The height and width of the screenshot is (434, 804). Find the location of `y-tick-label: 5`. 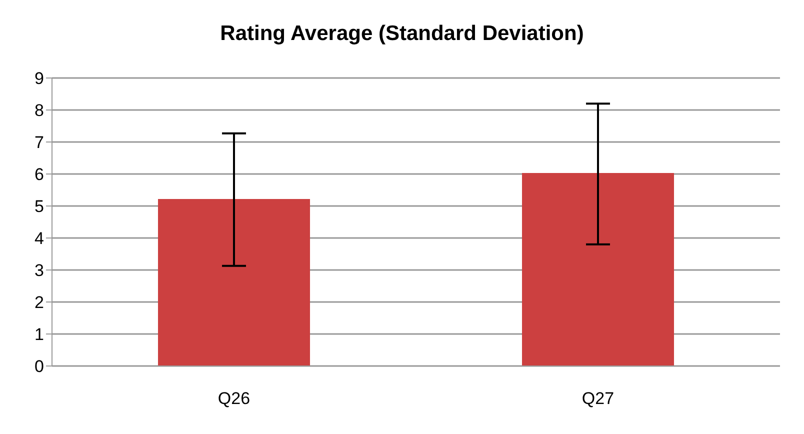

y-tick-label: 5 is located at coordinates (39, 206).